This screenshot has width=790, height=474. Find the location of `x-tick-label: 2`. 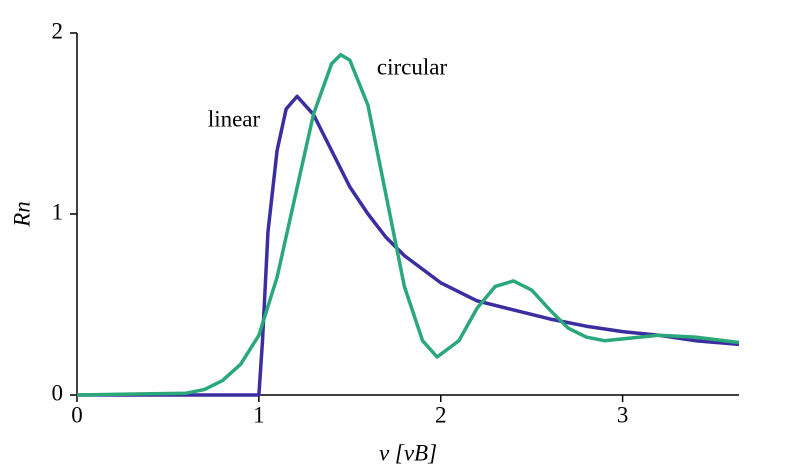

x-tick-label: 2 is located at coordinates (441, 414).